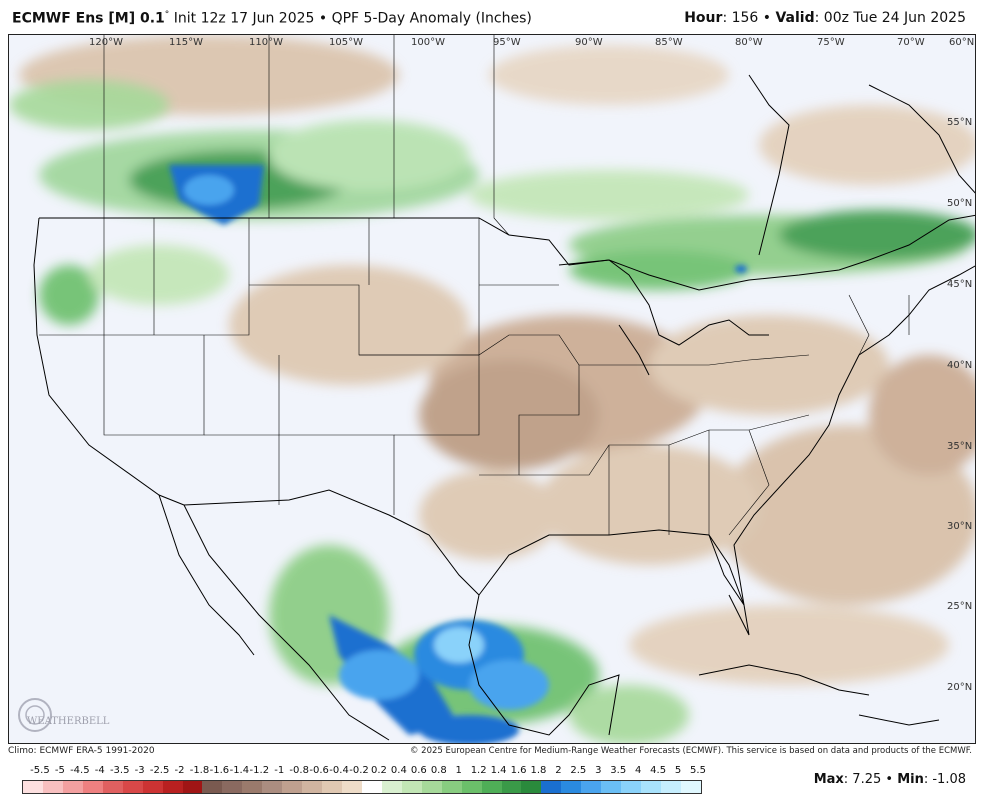 The height and width of the screenshot is (808, 984). What do you see at coordinates (959, 203) in the screenshot?
I see `lat-label: 50°N` at bounding box center [959, 203].